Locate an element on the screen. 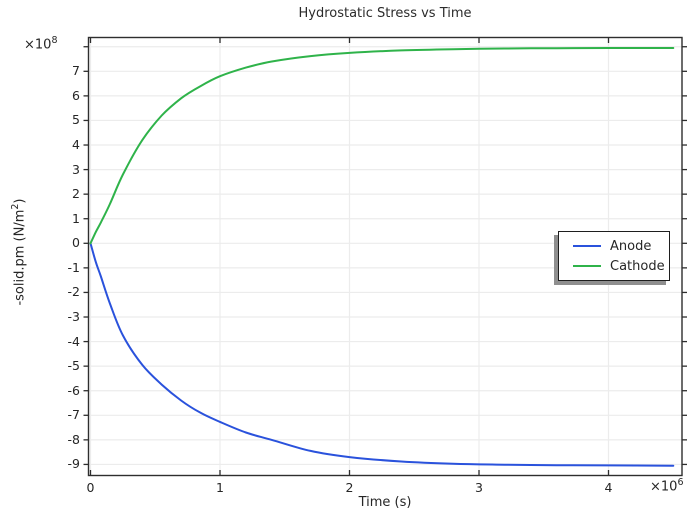 This screenshot has height=518, width=690. y-tick-label: -6 is located at coordinates (73, 390).